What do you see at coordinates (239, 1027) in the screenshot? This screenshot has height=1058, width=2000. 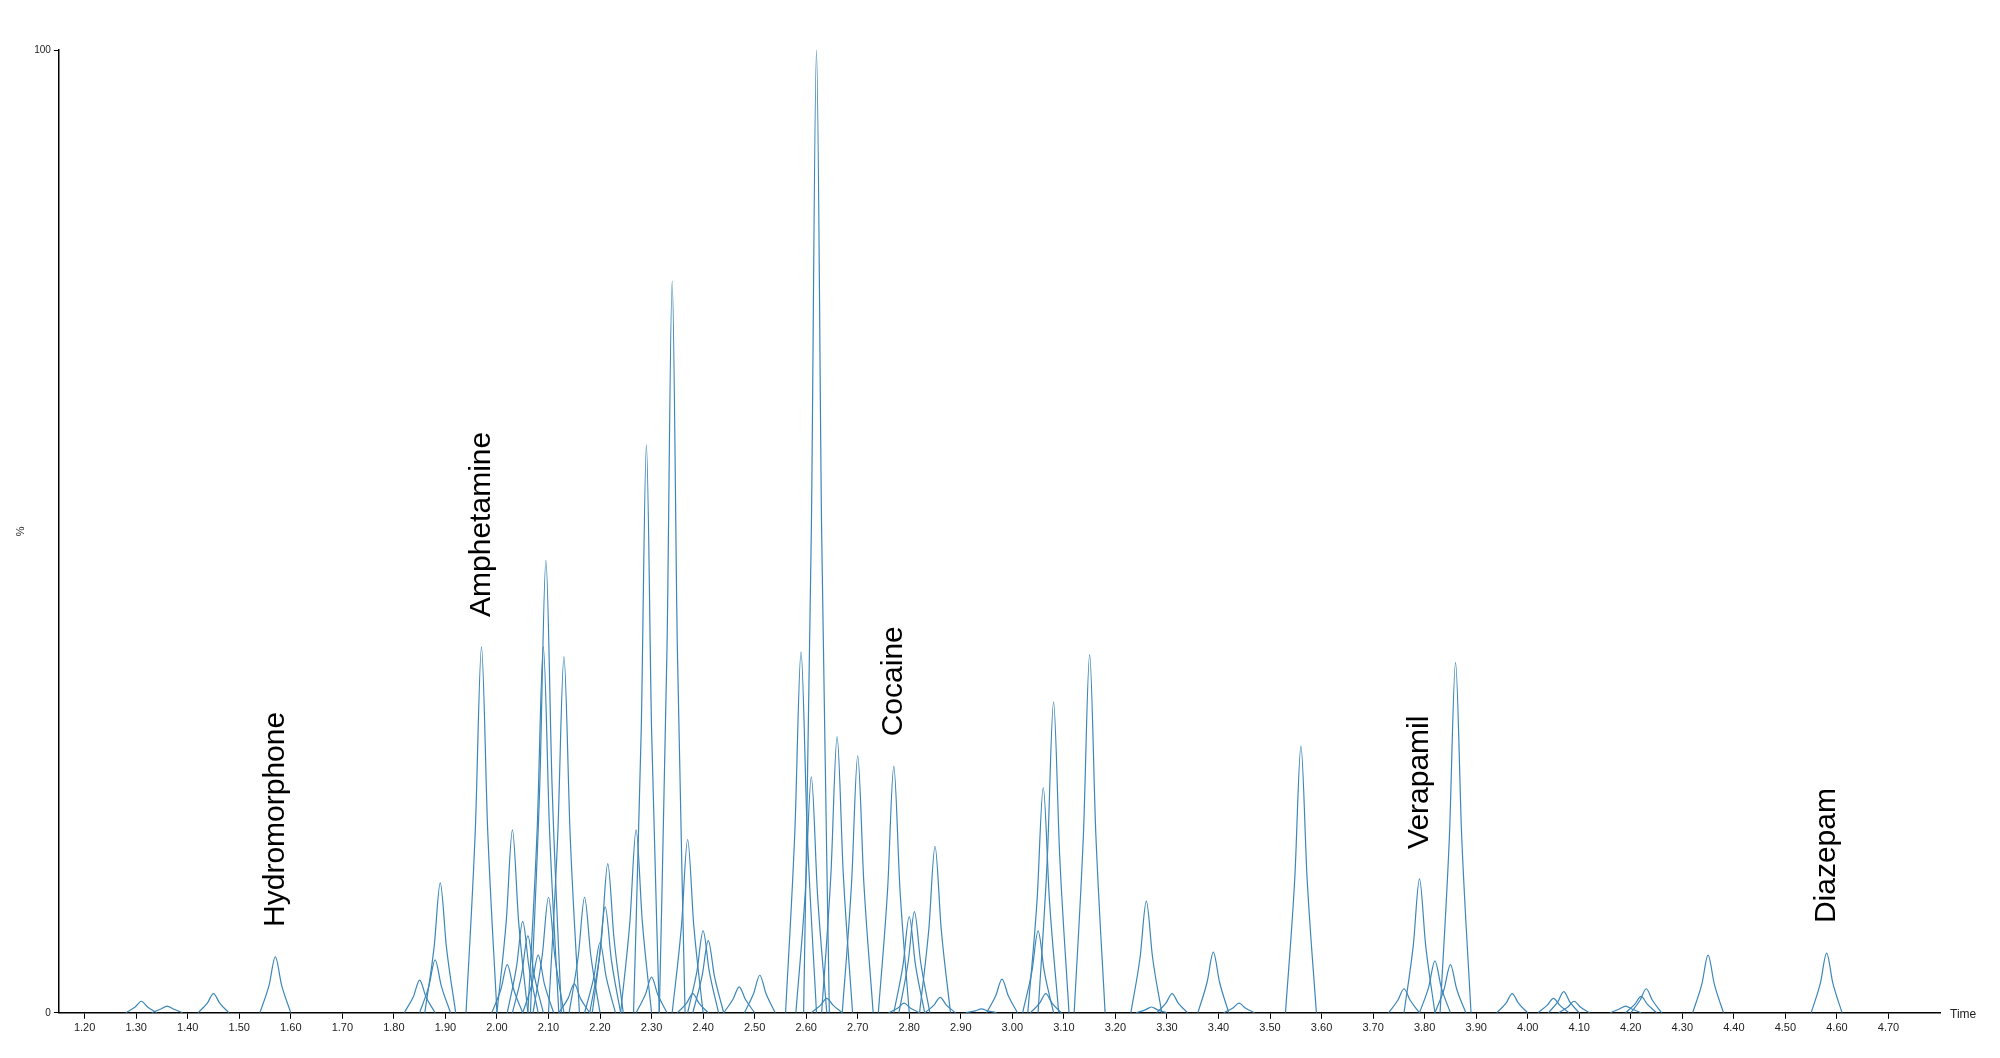 I see `x-tick-label: 1.50` at bounding box center [239, 1027].